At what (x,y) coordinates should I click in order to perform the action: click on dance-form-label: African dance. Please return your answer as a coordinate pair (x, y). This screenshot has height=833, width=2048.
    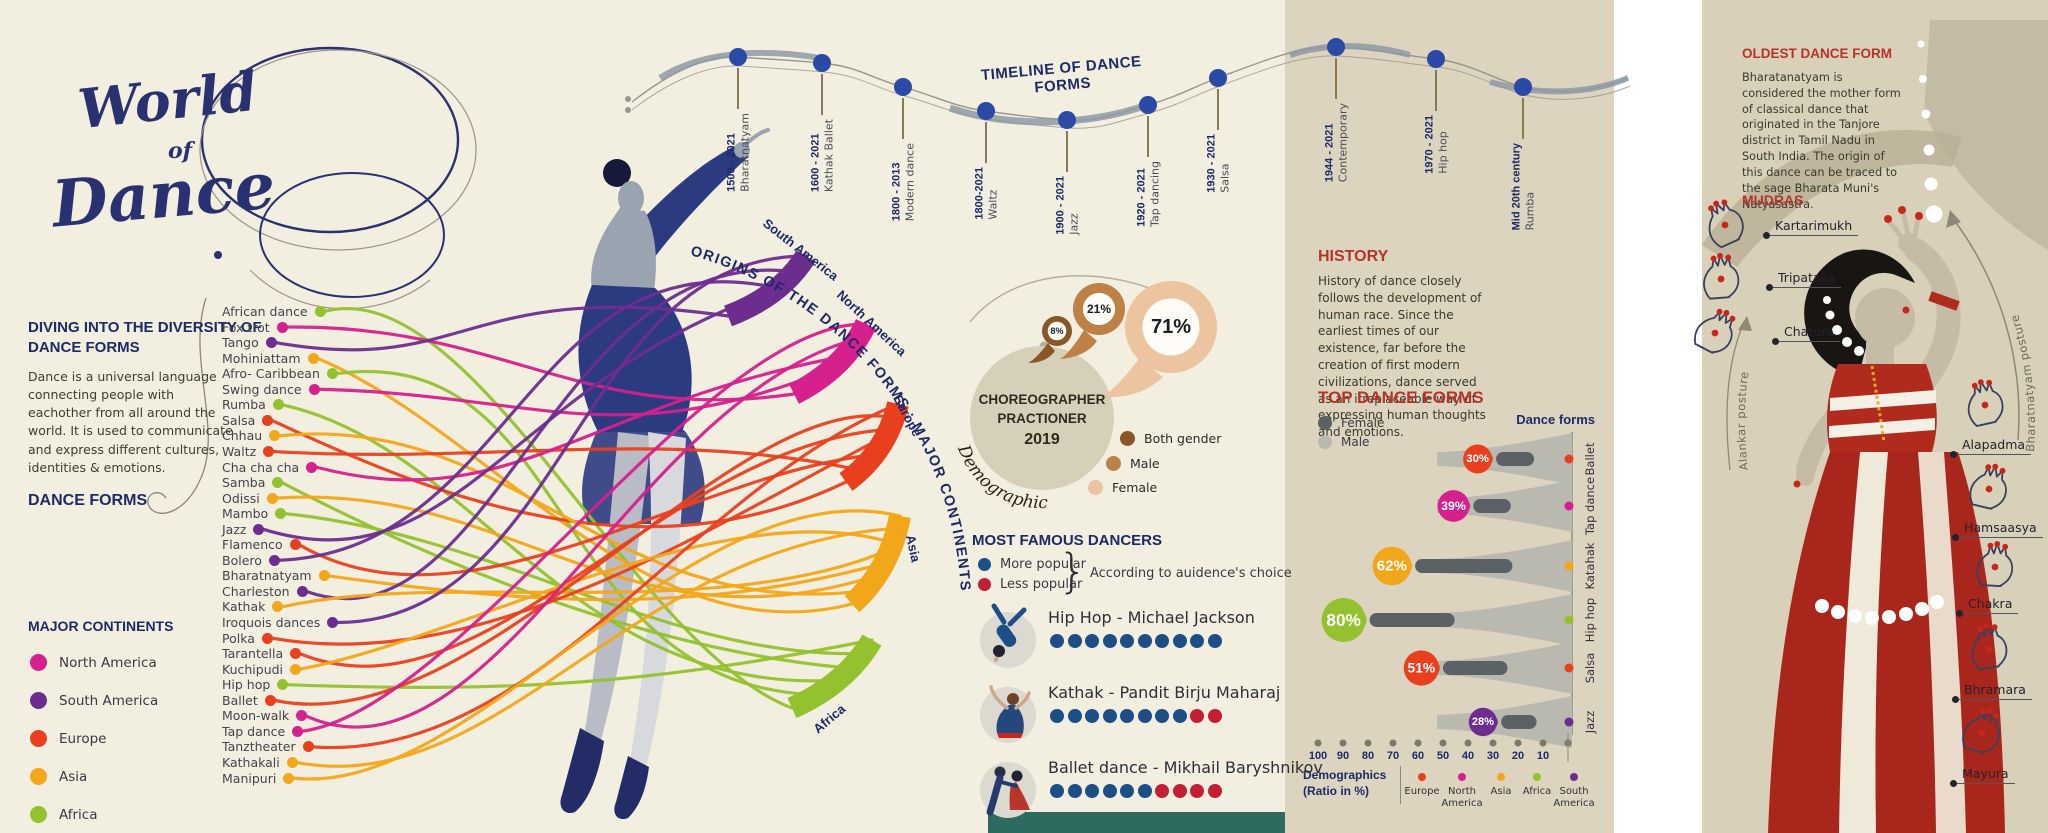
    Looking at the image, I should click on (265, 311).